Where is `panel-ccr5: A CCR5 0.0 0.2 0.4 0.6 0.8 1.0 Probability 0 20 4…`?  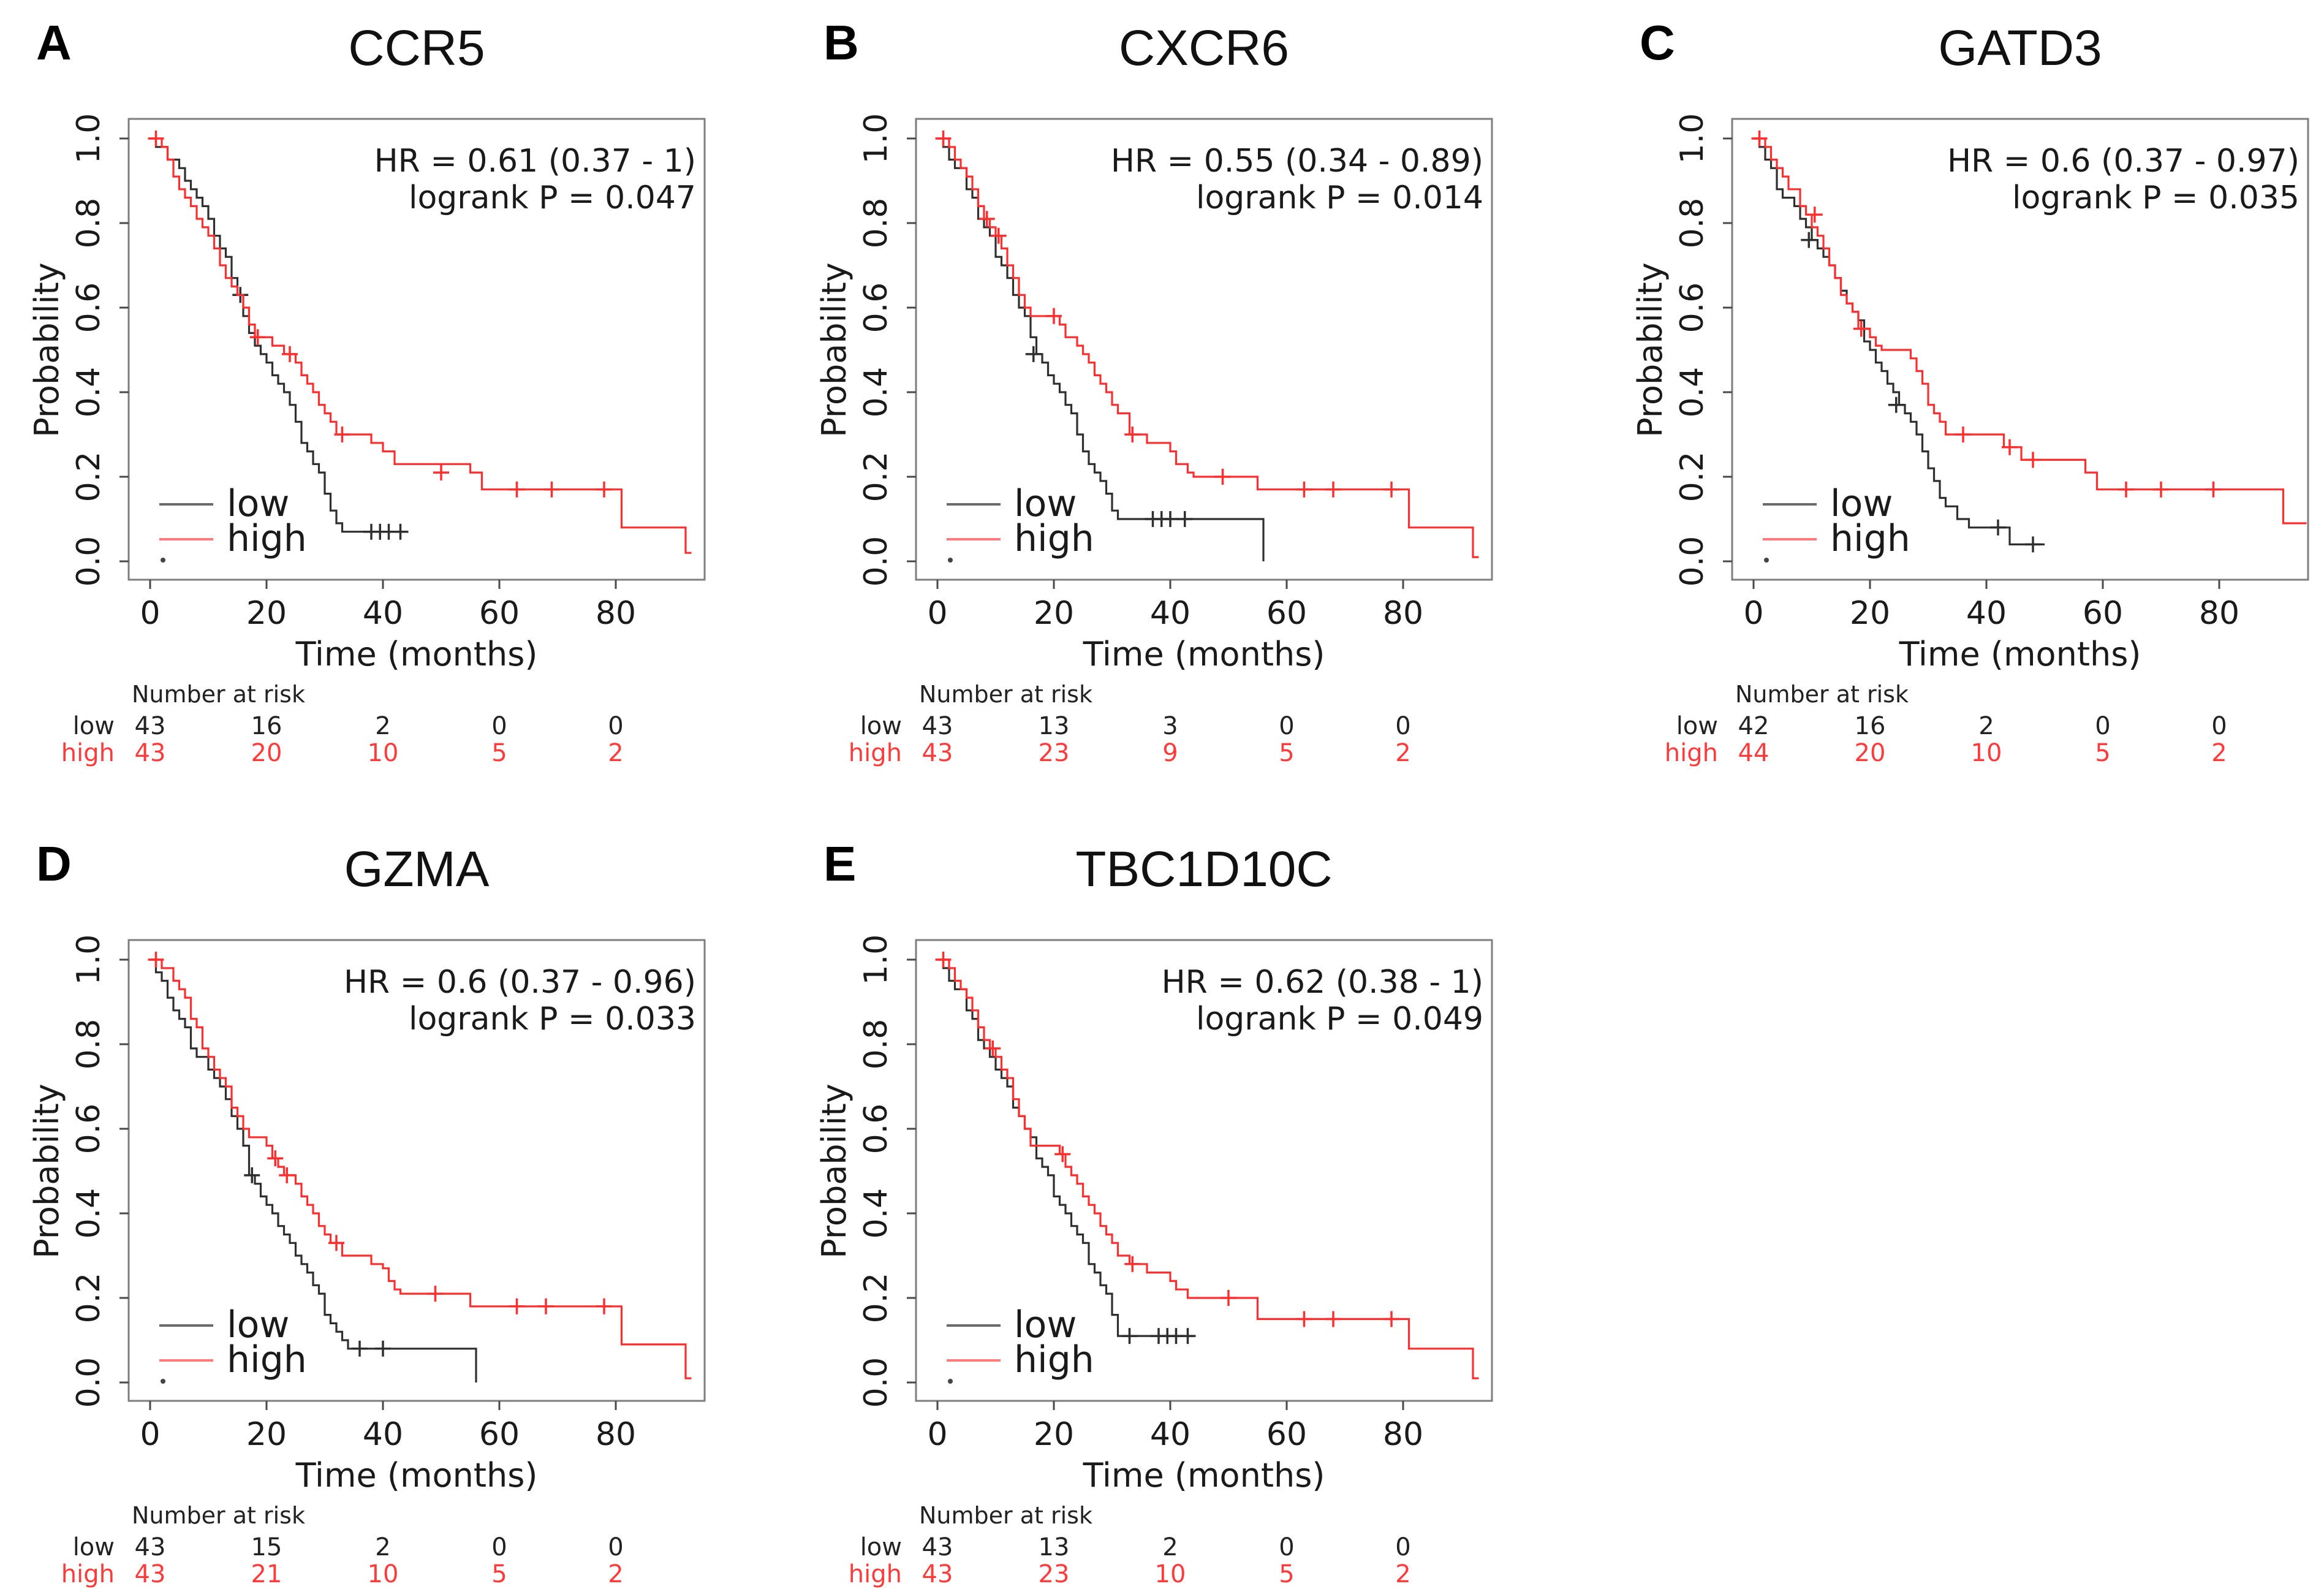
panel-ccr5: A CCR5 0.0 0.2 0.4 0.6 0.8 1.0 Probability 0 20 4… is located at coordinates (386, 393).